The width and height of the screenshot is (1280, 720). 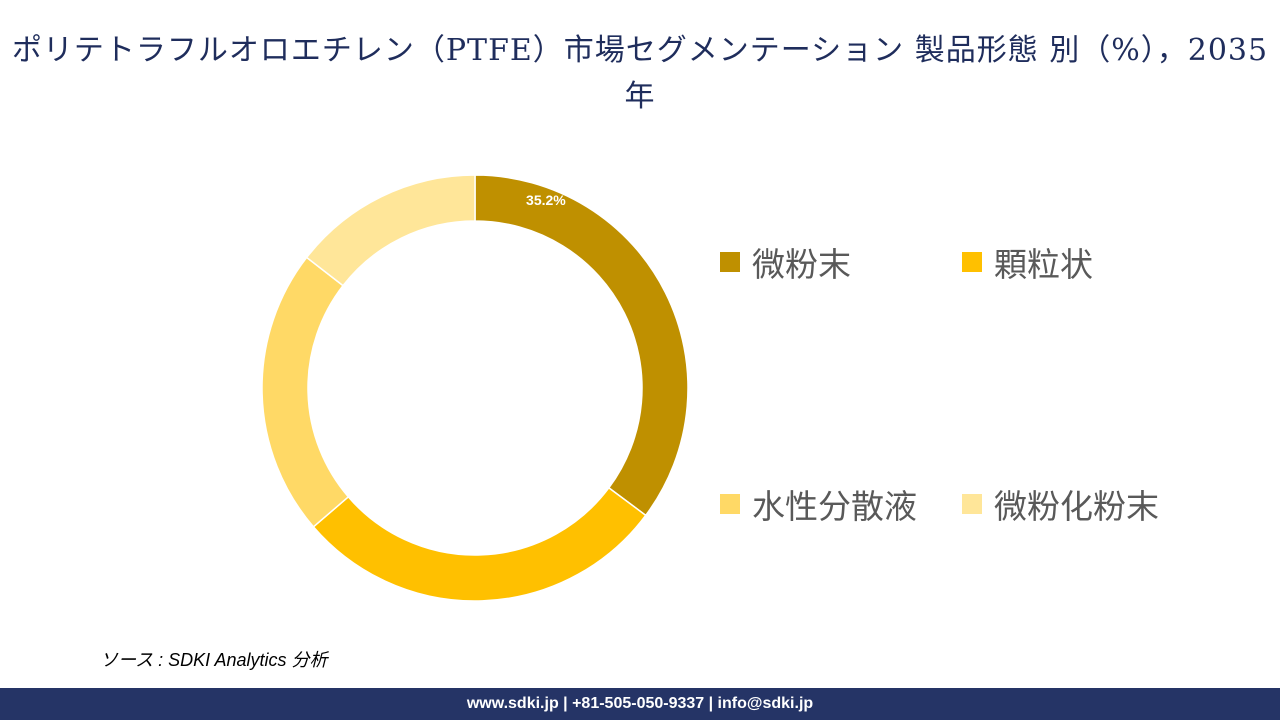 I want to click on legend-label: 水性分散液, so click(x=834, y=506).